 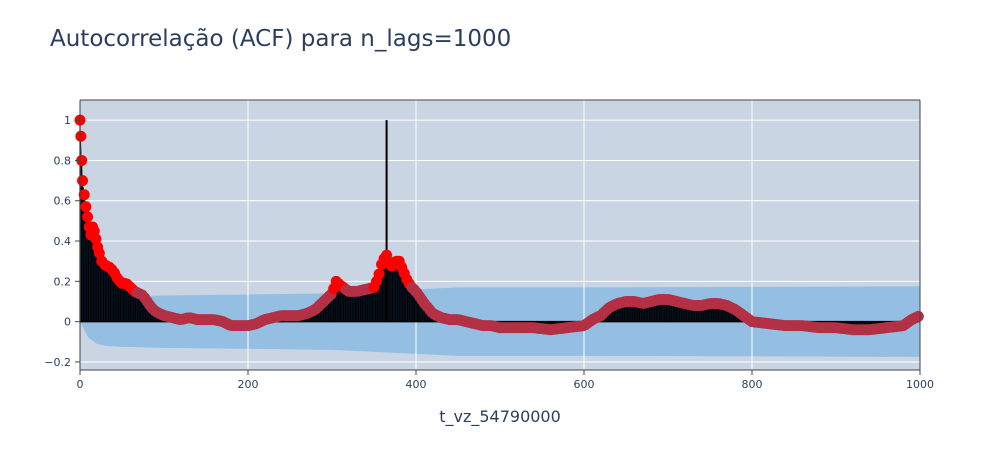 I want to click on y-tick-label: −0.2, so click(x=57, y=362).